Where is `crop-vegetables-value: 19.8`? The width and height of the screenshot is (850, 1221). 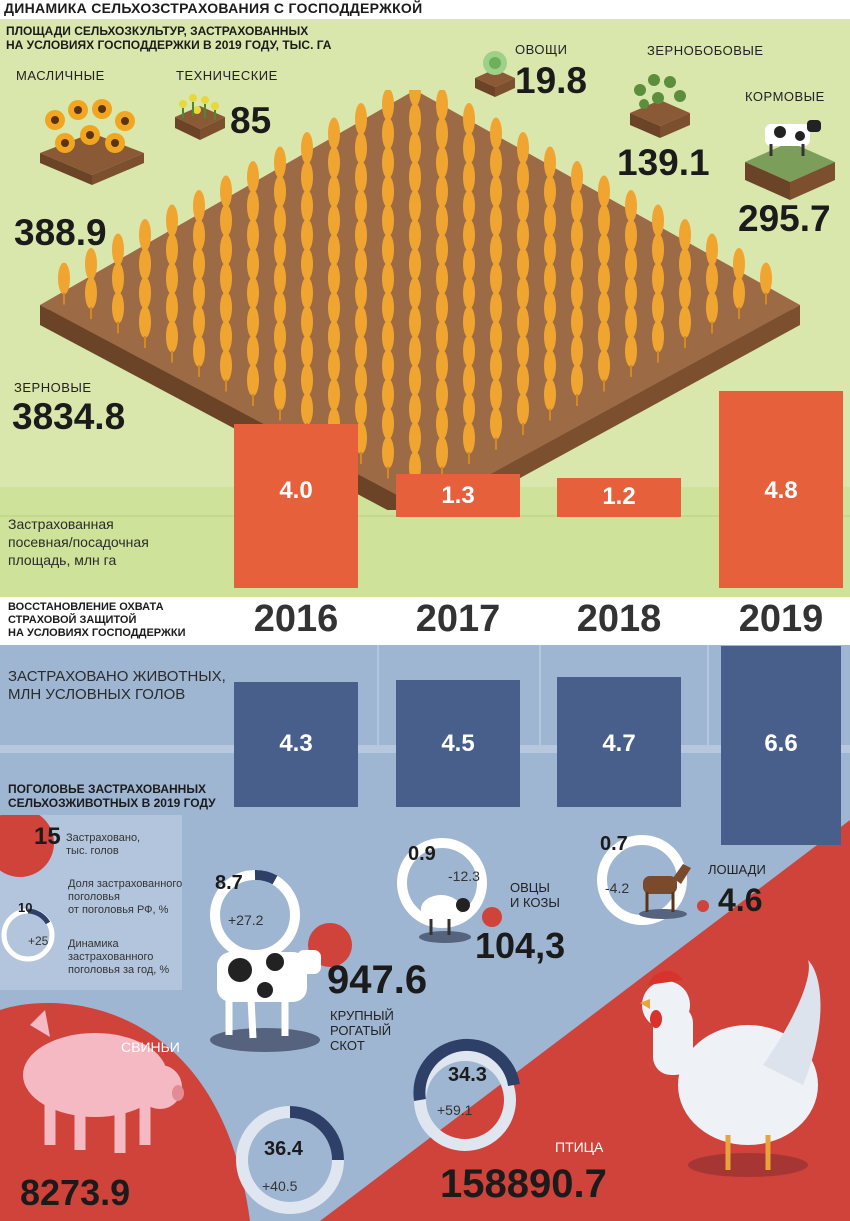 crop-vegetables-value: 19.8 is located at coordinates (551, 80).